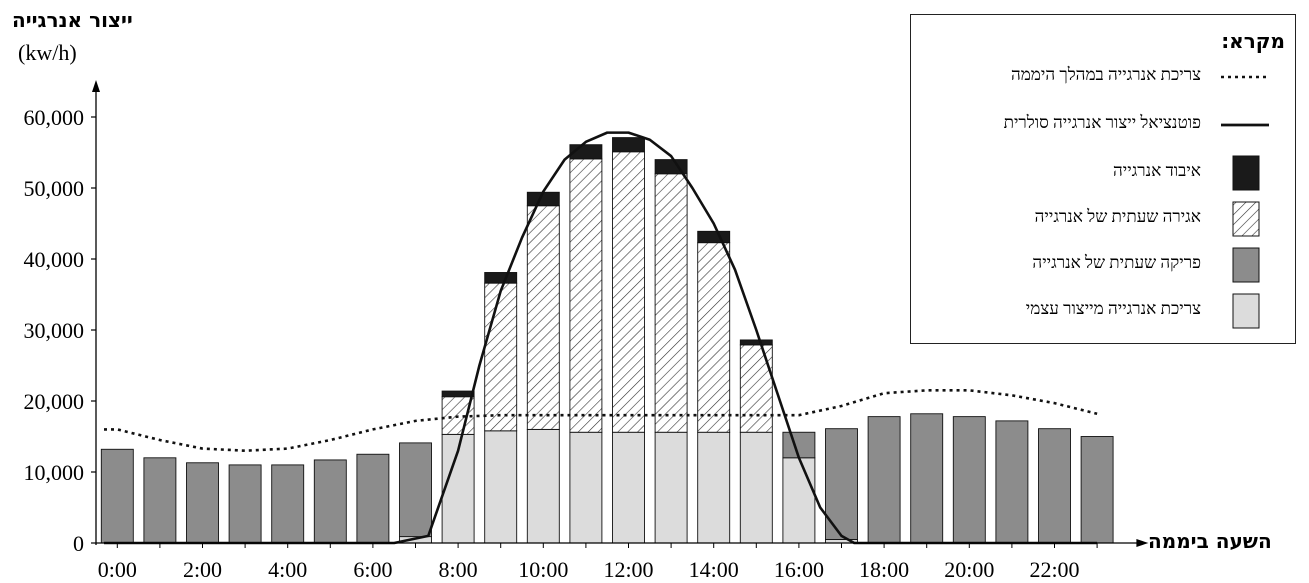  I want to click on legend-label: צריכת אנרגייה במהלך היממה, so click(1105, 74).